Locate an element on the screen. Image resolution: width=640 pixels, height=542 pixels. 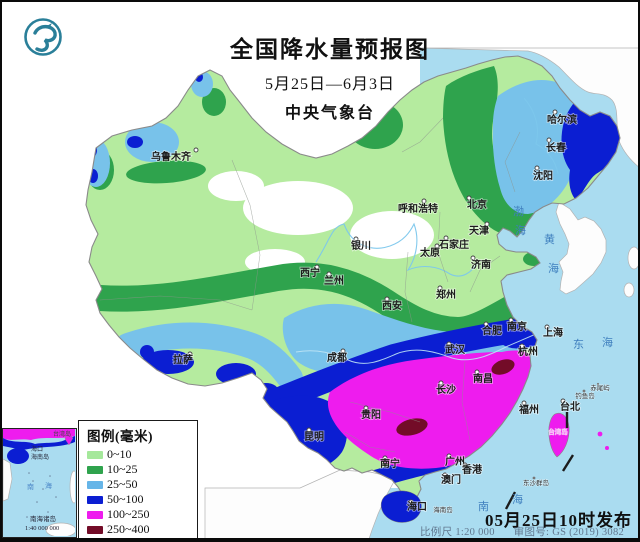
legend-item: 0~10 is located at coordinates (139, 454).